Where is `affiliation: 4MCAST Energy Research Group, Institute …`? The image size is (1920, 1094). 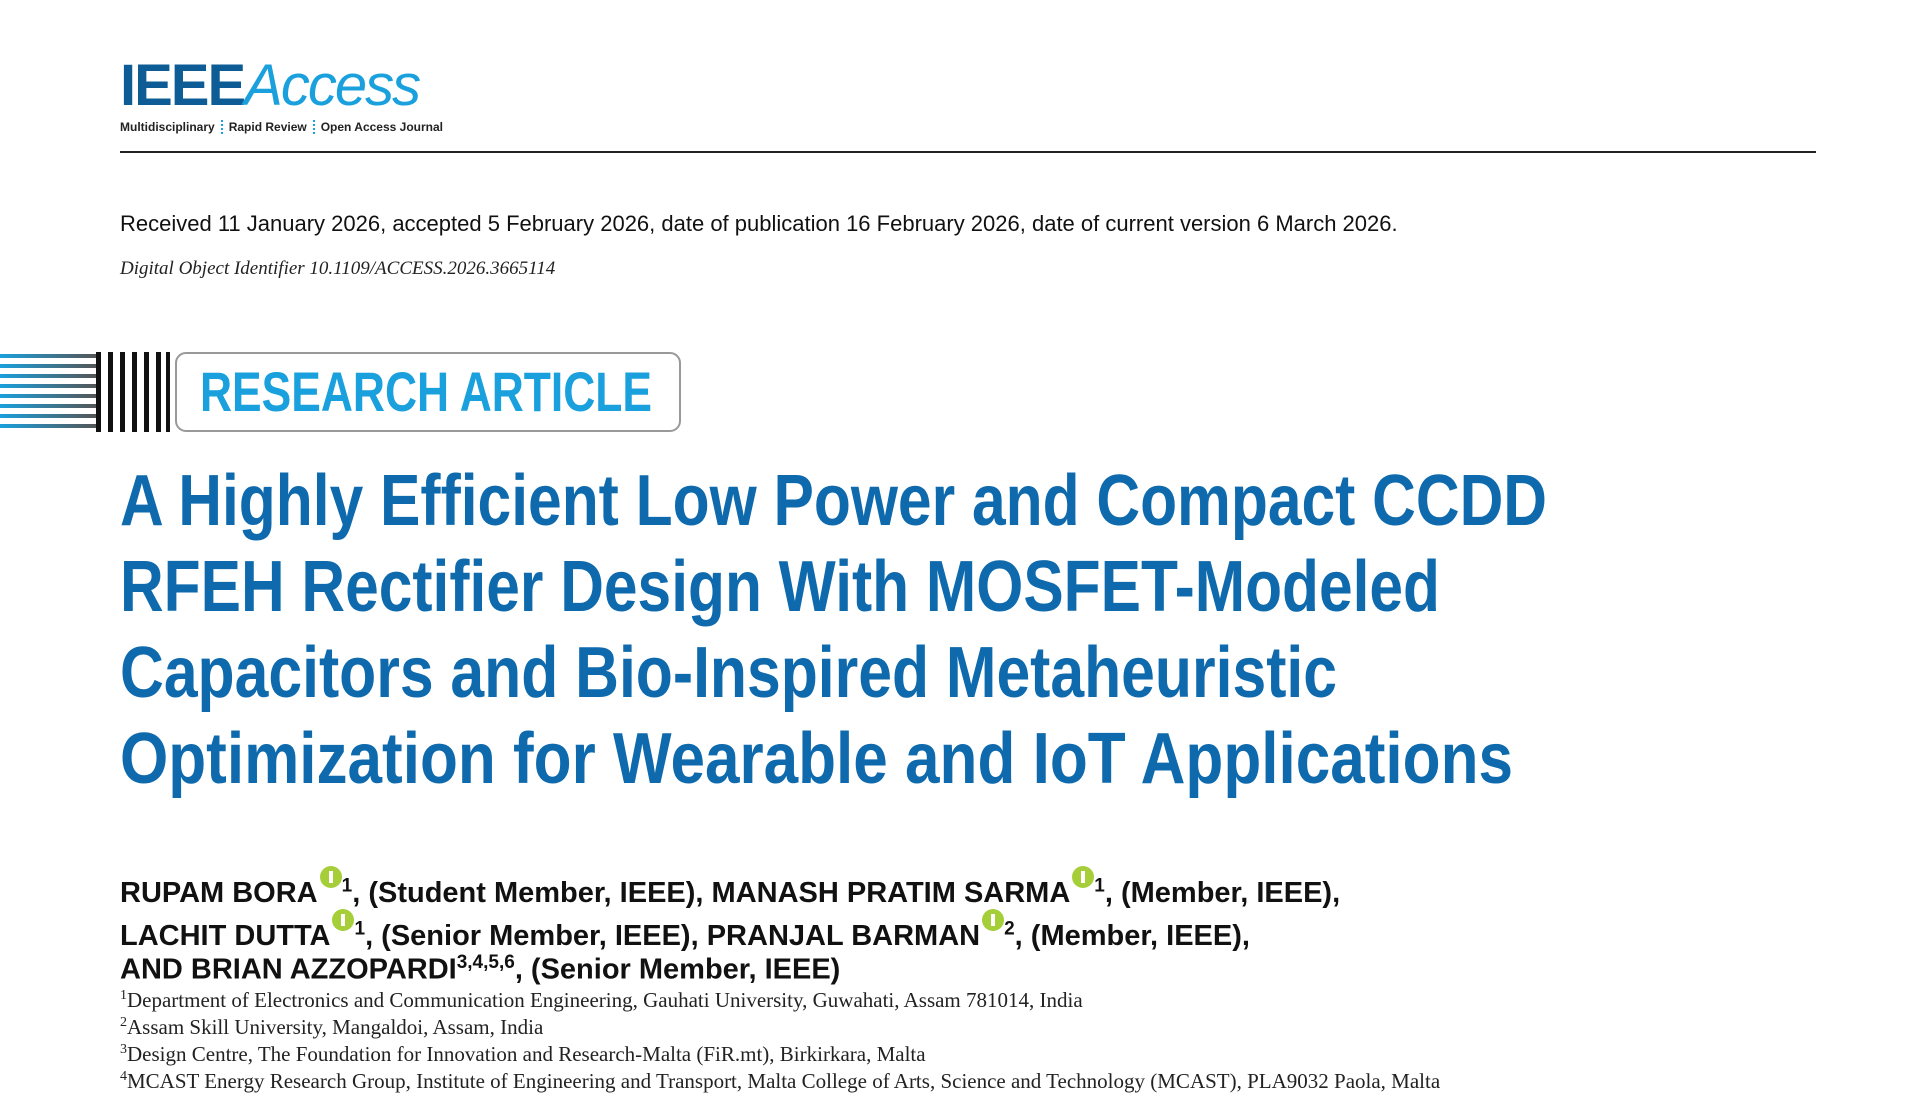
affiliation: 4MCAST Energy Research Group, Institute … is located at coordinates (780, 1081).